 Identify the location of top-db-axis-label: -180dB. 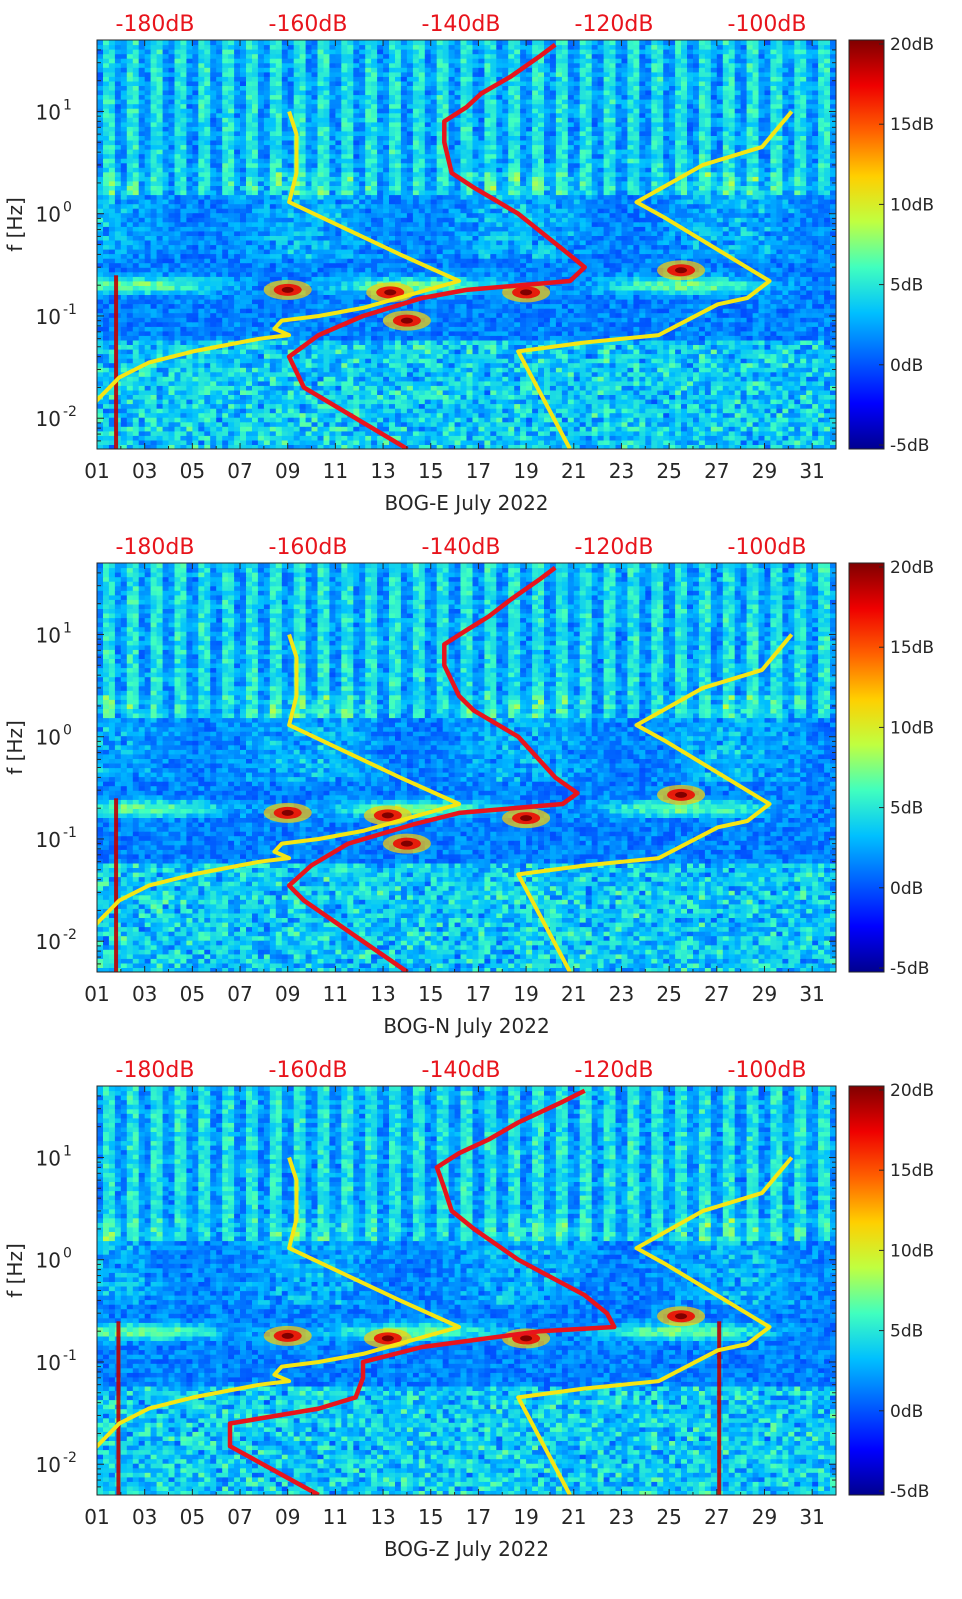
(155, 1070).